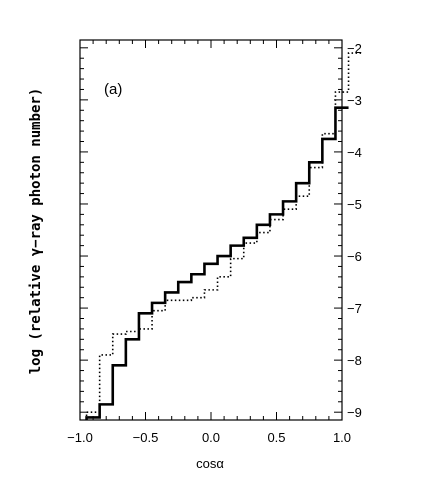  I want to click on y-tick-label: −5, so click(354, 204).